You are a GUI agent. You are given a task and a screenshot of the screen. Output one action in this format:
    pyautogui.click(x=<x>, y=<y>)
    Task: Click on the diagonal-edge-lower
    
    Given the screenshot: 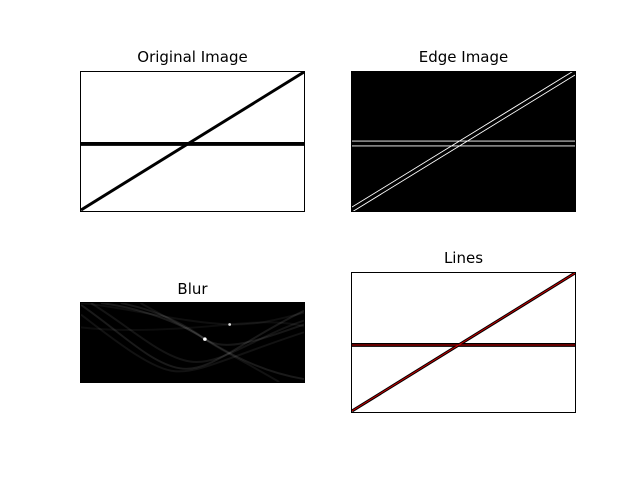 What is the action you would take?
    pyautogui.click(x=463, y=142)
    